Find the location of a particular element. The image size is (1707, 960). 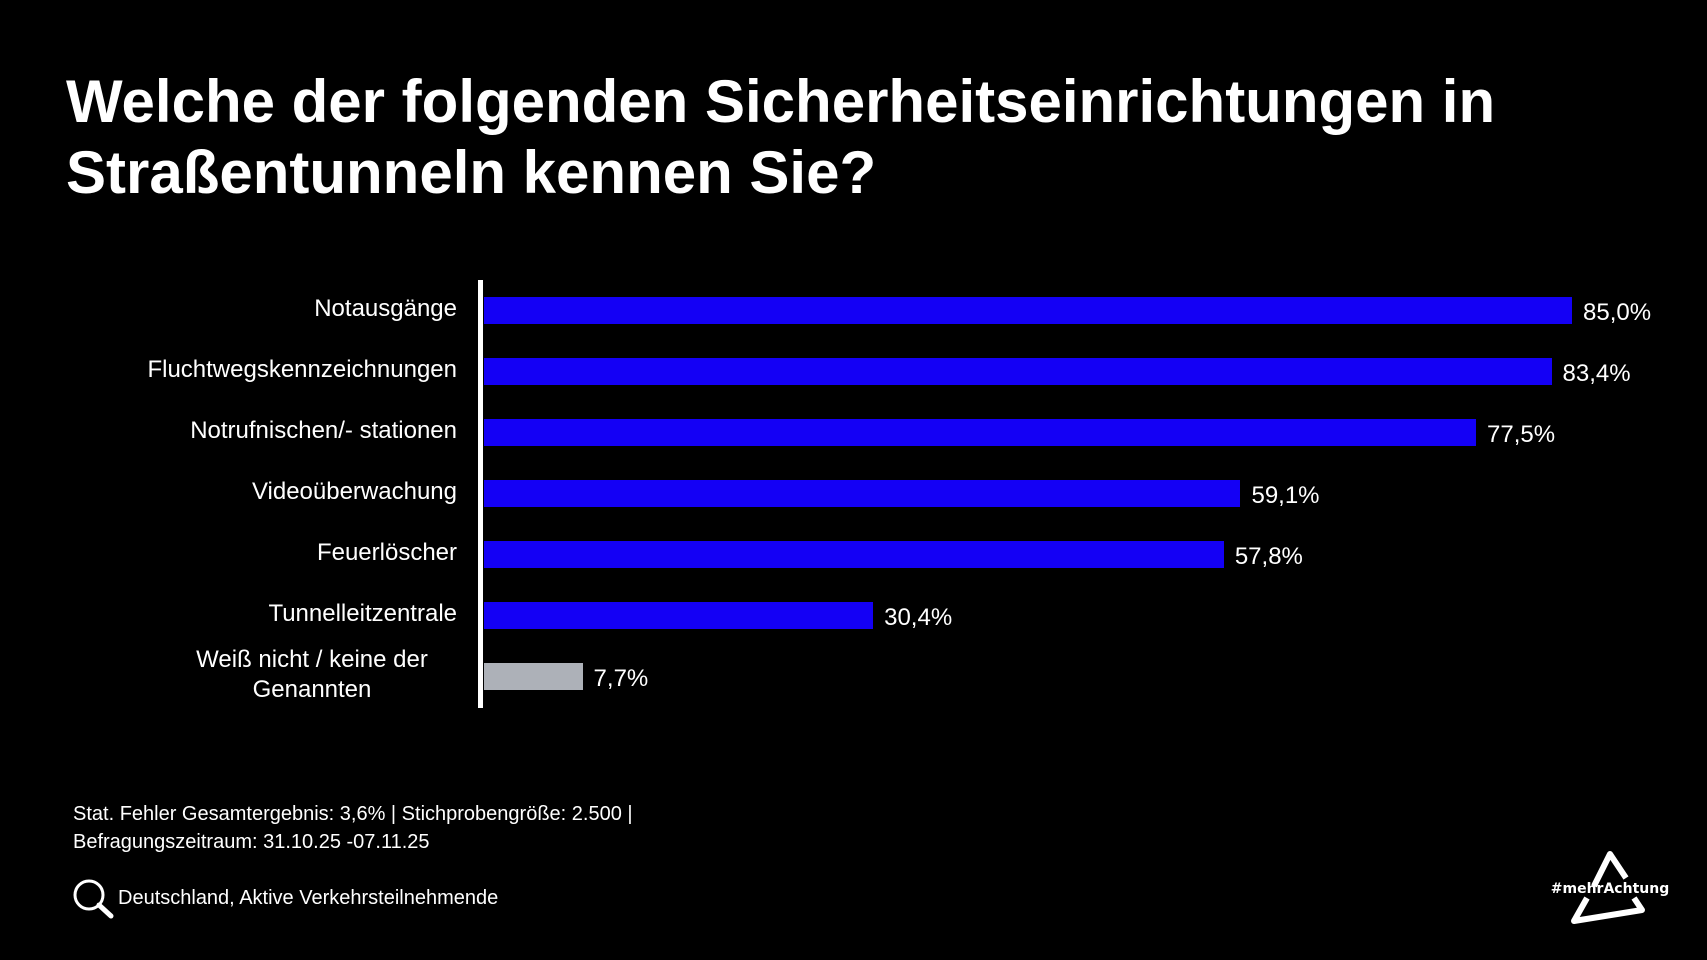

category-label: Weiß nicht / keine der Genannten is located at coordinates (312, 674).